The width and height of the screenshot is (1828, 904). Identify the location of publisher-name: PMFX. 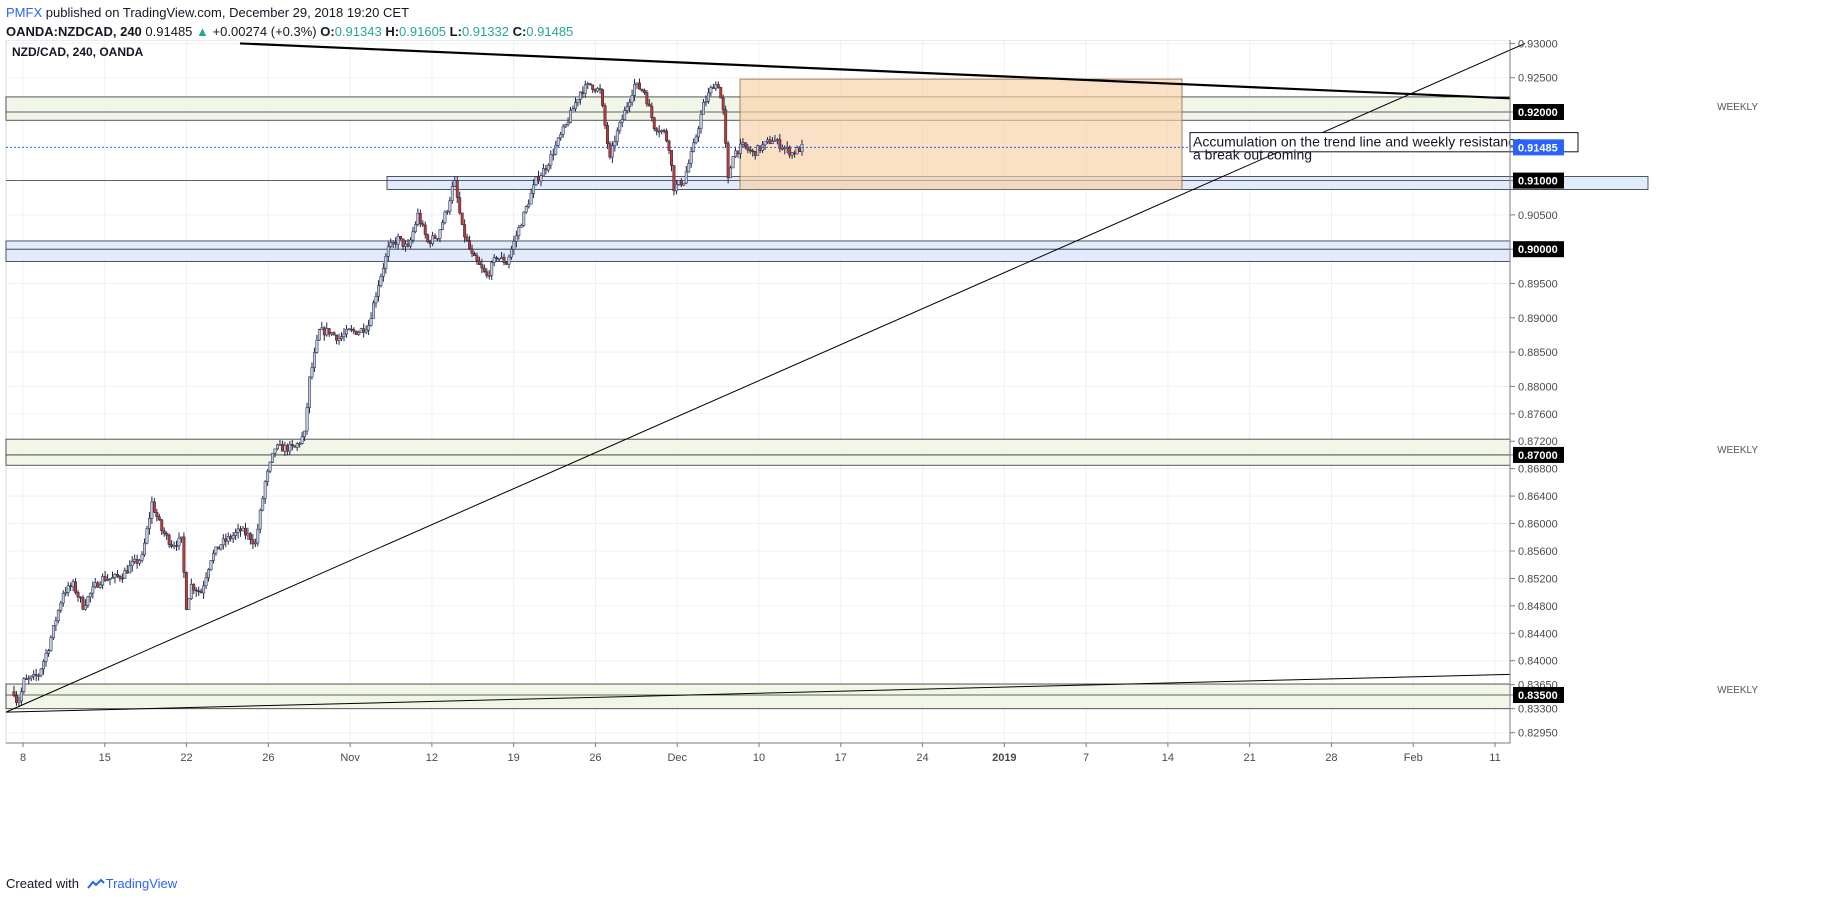
(24, 12).